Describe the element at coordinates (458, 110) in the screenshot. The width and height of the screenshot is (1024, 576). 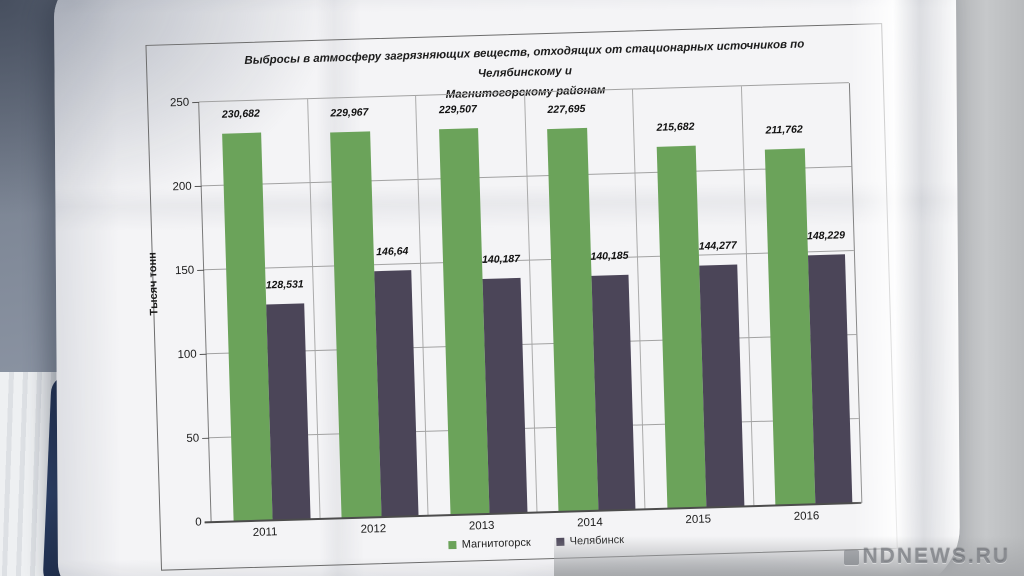
I see `bar-value-label: 229,507` at that location.